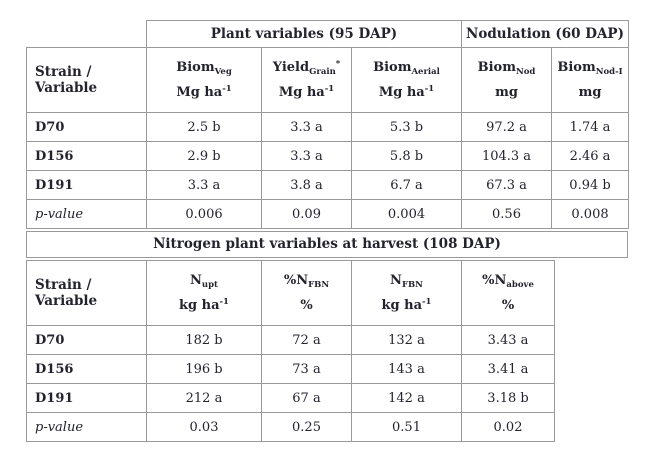 The image size is (649, 470). Describe the element at coordinates (204, 427) in the screenshot. I see `data-cell: 0.03` at that location.